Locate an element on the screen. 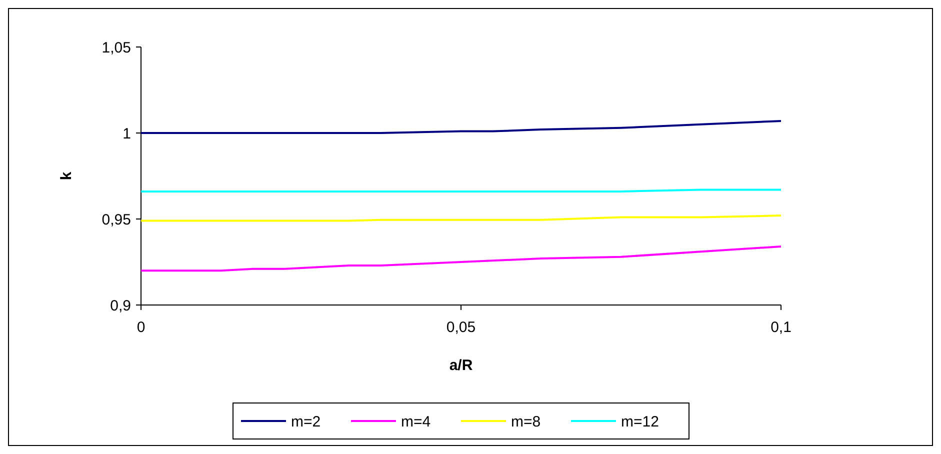  y-tick-label: 0,9 is located at coordinates (120, 305).